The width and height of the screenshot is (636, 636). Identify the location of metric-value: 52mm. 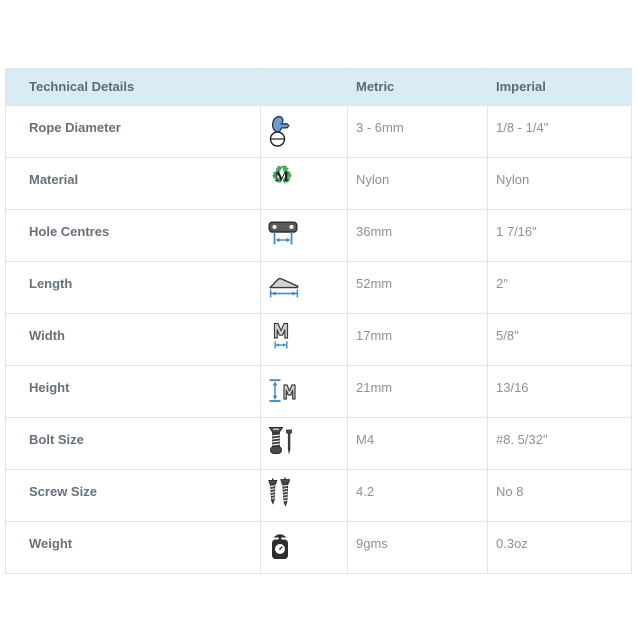
(417, 287).